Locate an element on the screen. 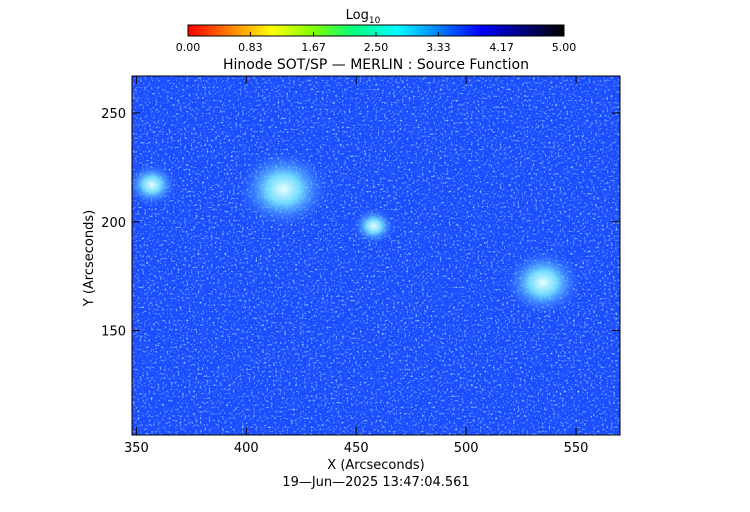 This screenshot has height=512, width=750. y-axis-label: Y (Arcseconds) is located at coordinates (89, 258).